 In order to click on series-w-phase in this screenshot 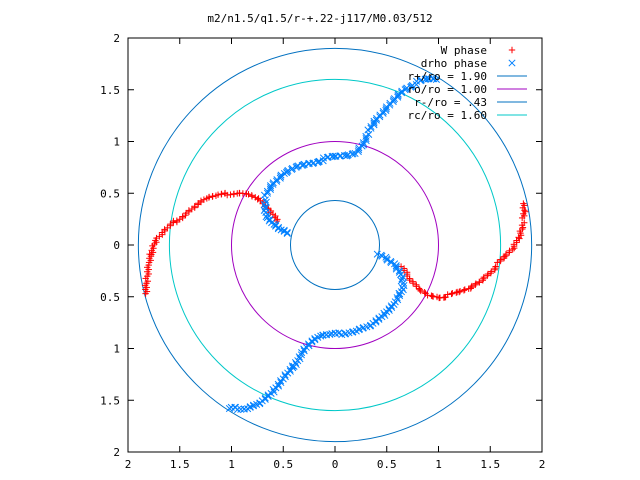, I will do `click(335, 245)`.